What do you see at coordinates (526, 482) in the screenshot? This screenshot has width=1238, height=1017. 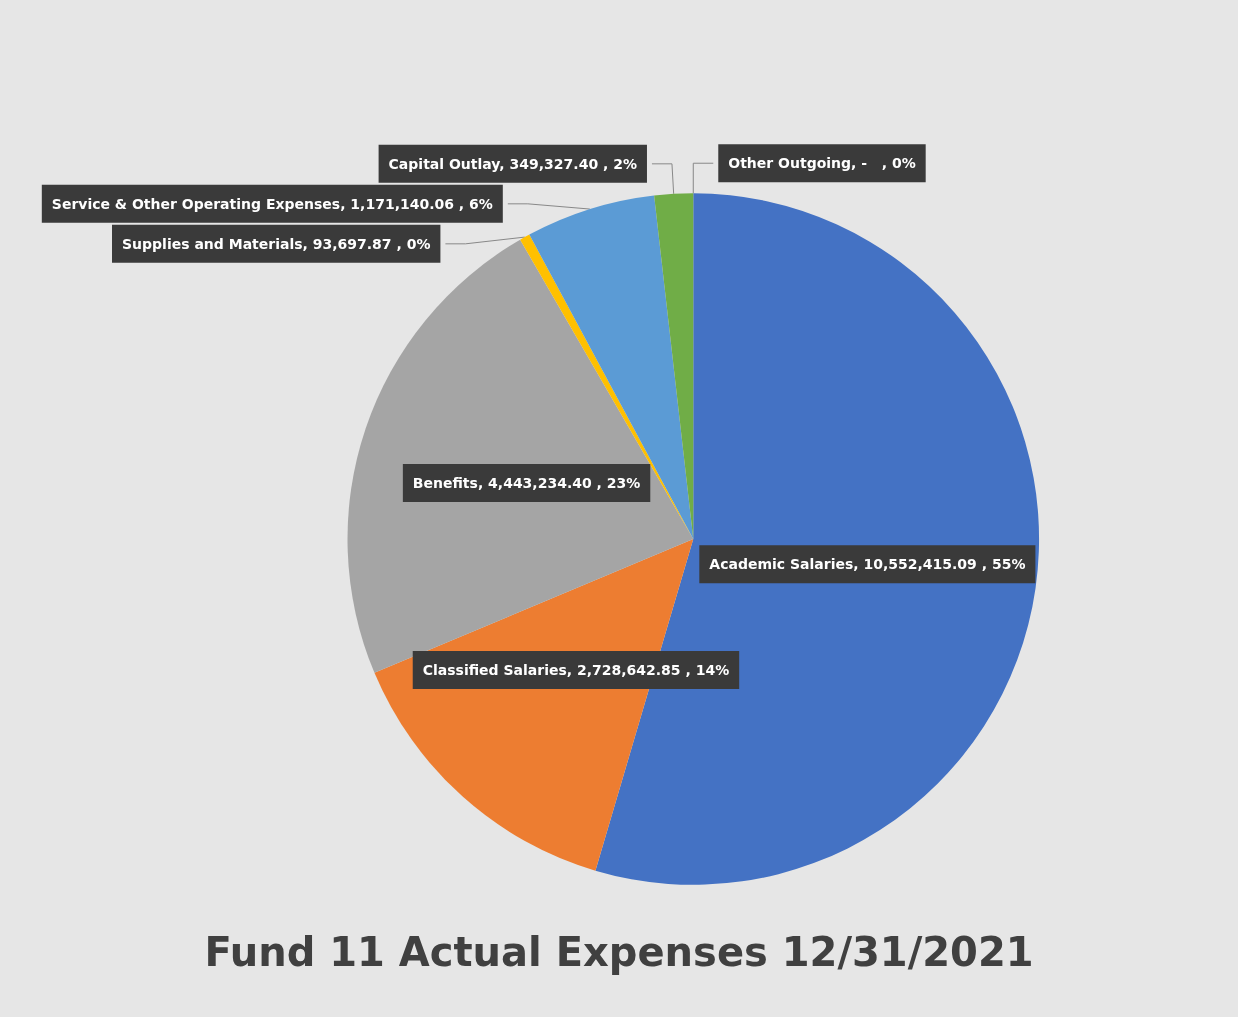 I see `slice-label: Benefits, 4,443,234.40 , 23%` at bounding box center [526, 482].